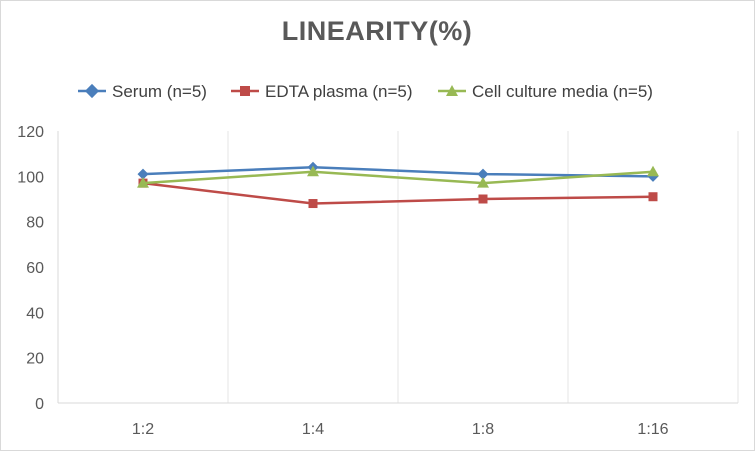  Describe the element at coordinates (35, 223) in the screenshot. I see `y-tick-label: 80` at that location.